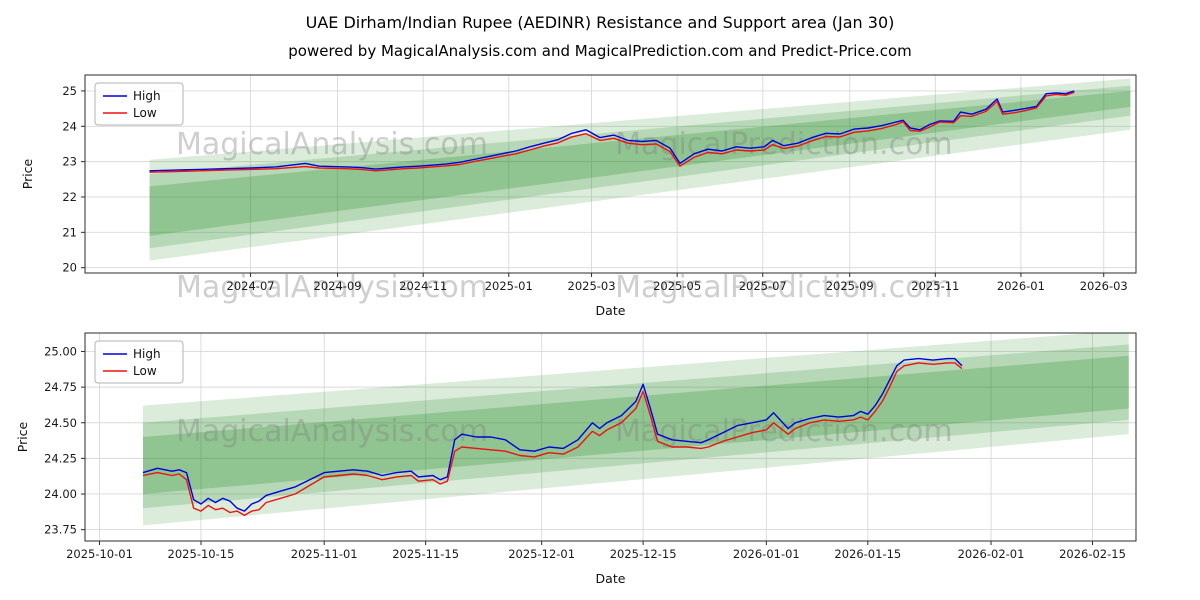  What do you see at coordinates (766, 554) in the screenshot?
I see `x-tick-label: 2026-01-01` at bounding box center [766, 554].